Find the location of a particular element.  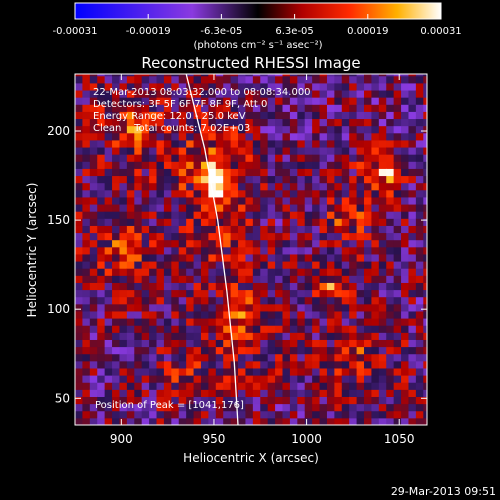

y-tick-label: 200 is located at coordinates (58, 131).